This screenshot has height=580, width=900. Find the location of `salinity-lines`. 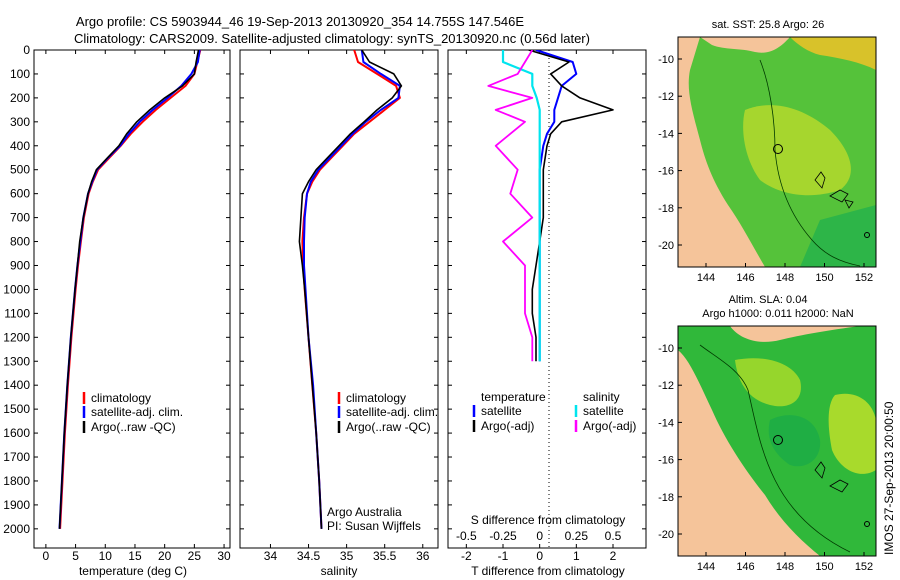

salinity-lines is located at coordinates (350, 289).